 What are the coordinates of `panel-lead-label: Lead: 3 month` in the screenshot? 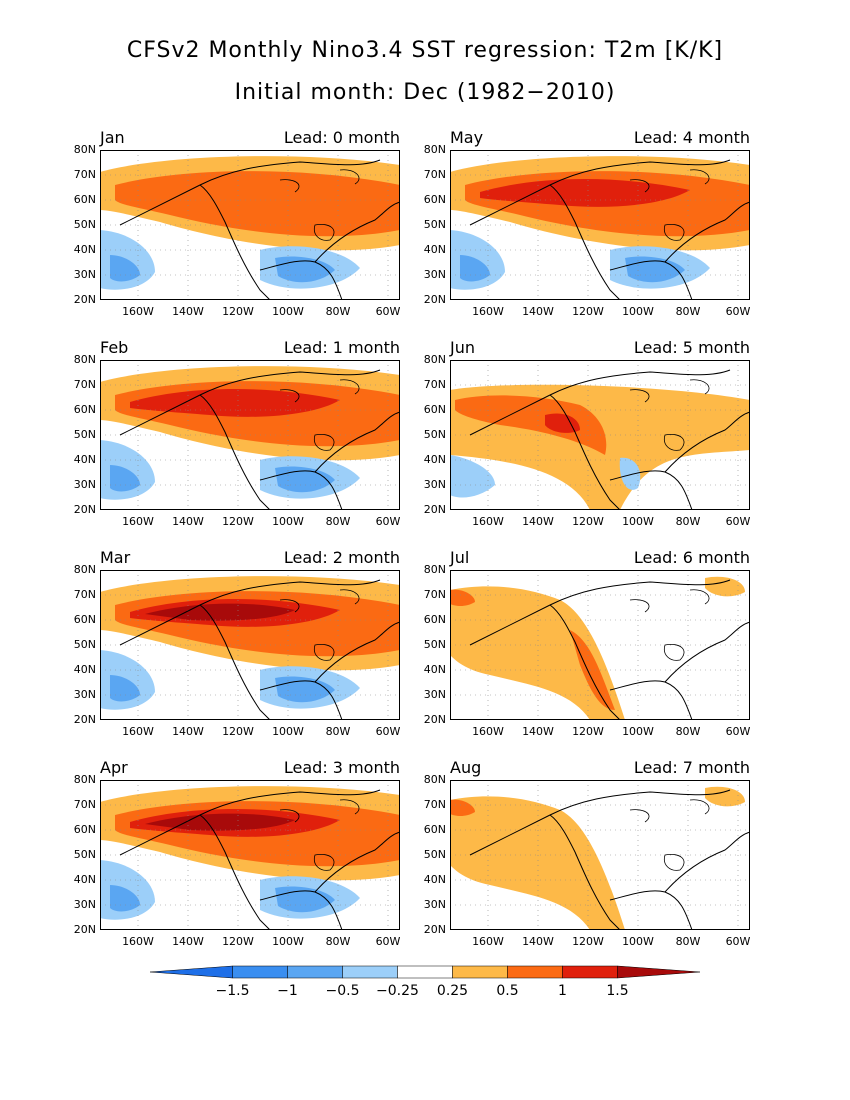 It's located at (341, 767).